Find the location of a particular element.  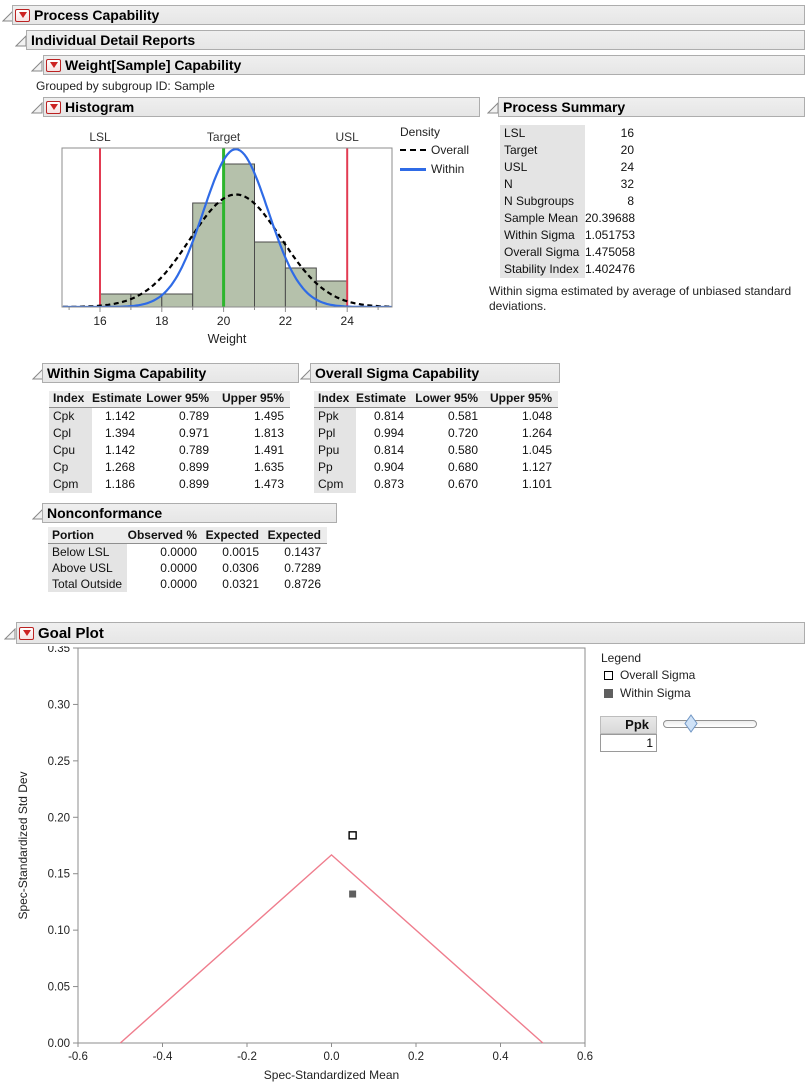

column-header: Observed % is located at coordinates (162, 535).